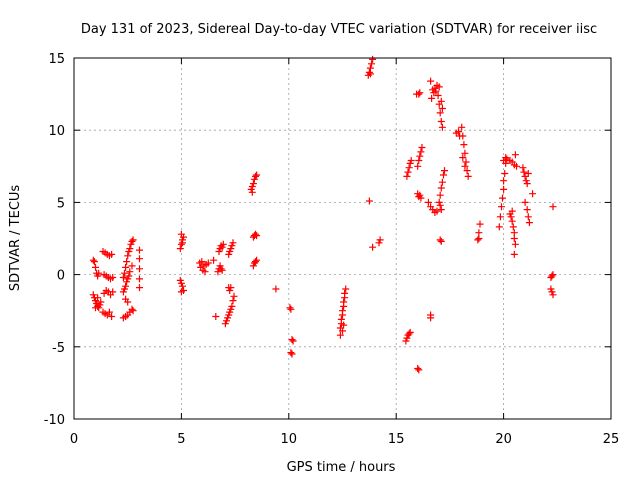 The width and height of the screenshot is (640, 480). What do you see at coordinates (61, 276) in the screenshot?
I see `y-tick-label: 0` at bounding box center [61, 276].